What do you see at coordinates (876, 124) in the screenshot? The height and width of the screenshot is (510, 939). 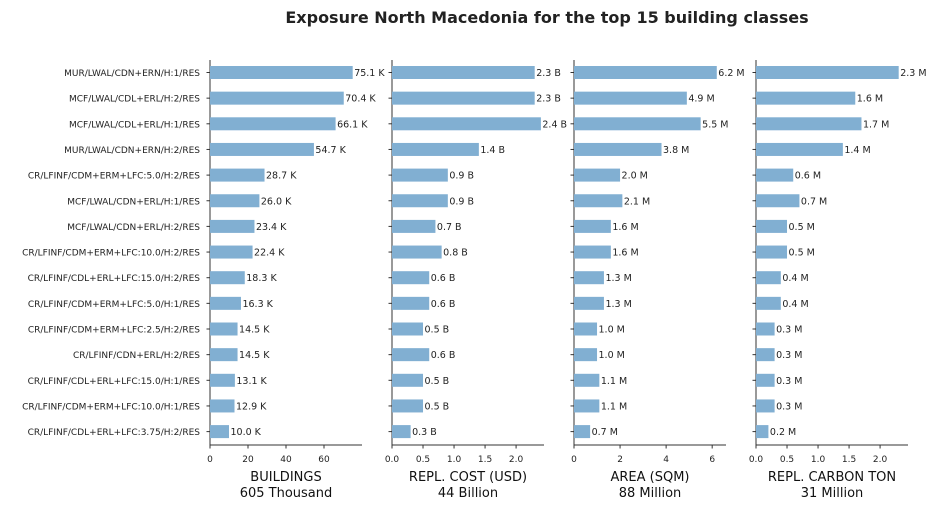 I see `data-label: 1.7 M` at bounding box center [876, 124].